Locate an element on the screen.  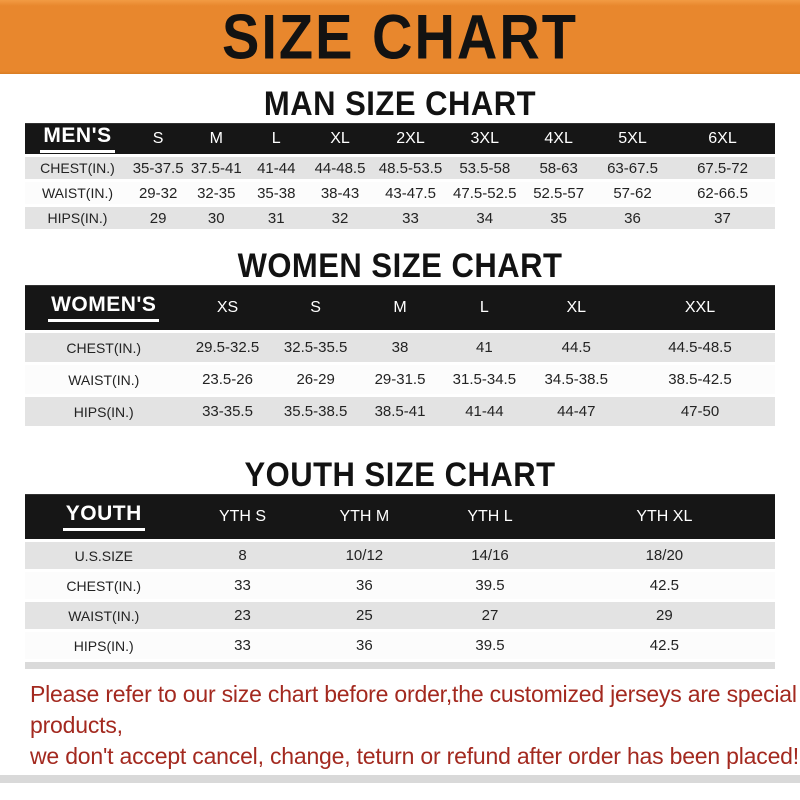
mens-table-label: MEN'S is located at coordinates (77, 138).